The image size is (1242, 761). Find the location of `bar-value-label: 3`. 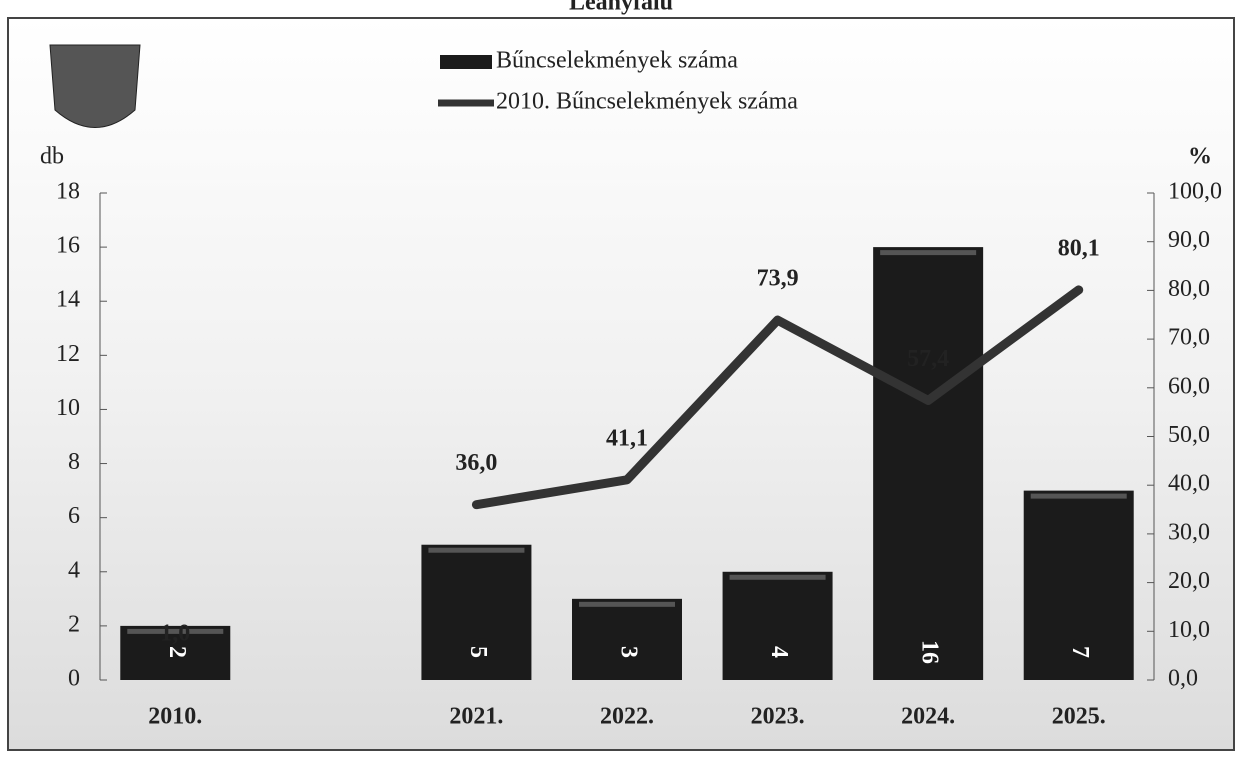

bar-value-label: 3 is located at coordinates (628, 652).